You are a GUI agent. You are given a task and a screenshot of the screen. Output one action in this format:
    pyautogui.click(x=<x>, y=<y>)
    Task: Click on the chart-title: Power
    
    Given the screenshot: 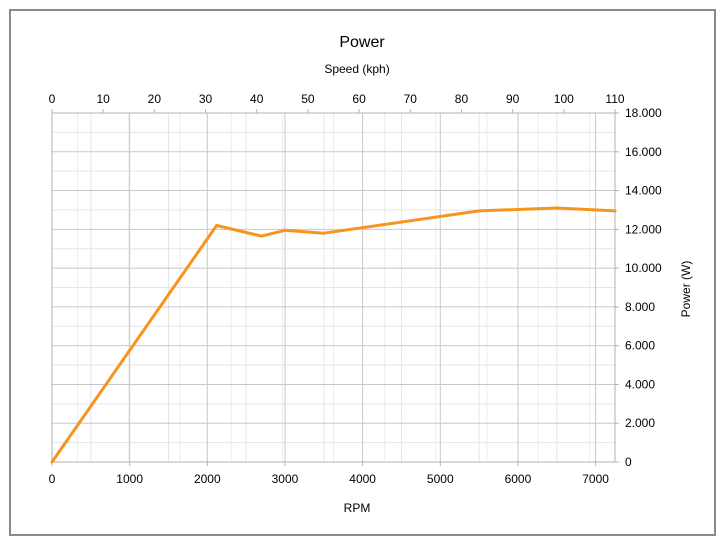 What is the action you would take?
    pyautogui.click(x=362, y=42)
    